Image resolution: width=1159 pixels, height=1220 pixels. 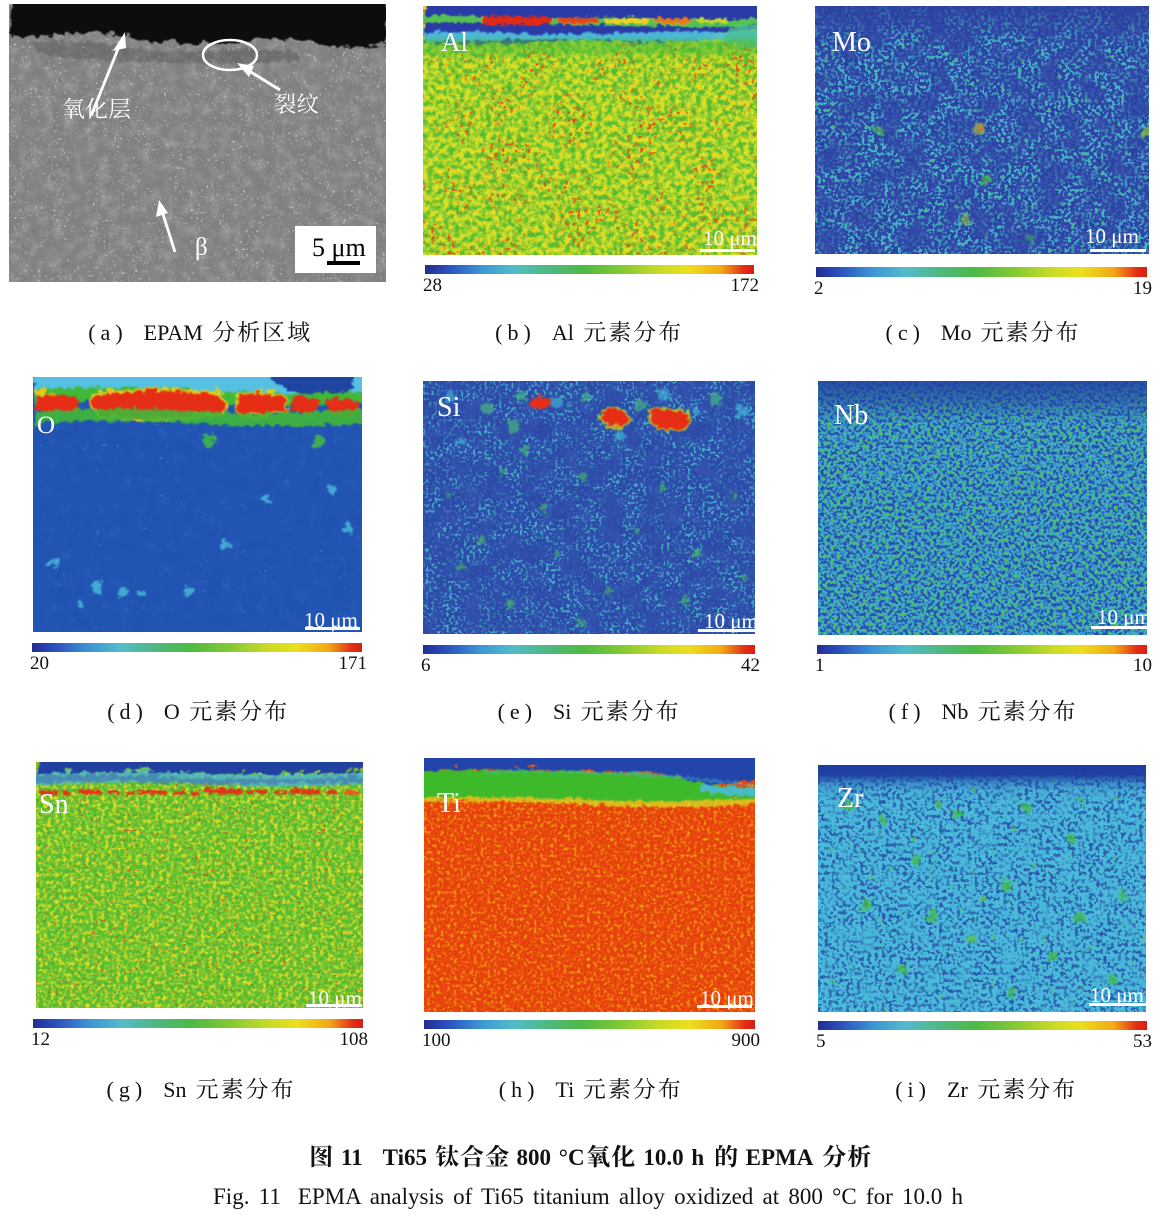 I want to click on svg-text: β, so click(x=201, y=247).